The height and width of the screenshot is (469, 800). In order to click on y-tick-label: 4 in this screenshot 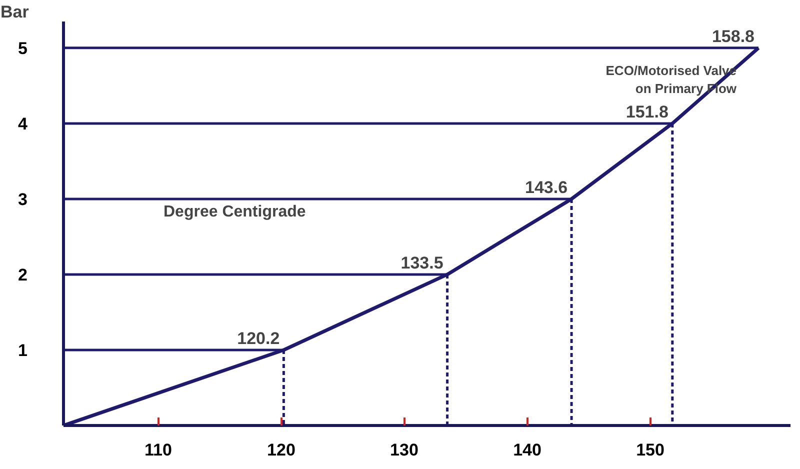, I will do `click(23, 124)`.